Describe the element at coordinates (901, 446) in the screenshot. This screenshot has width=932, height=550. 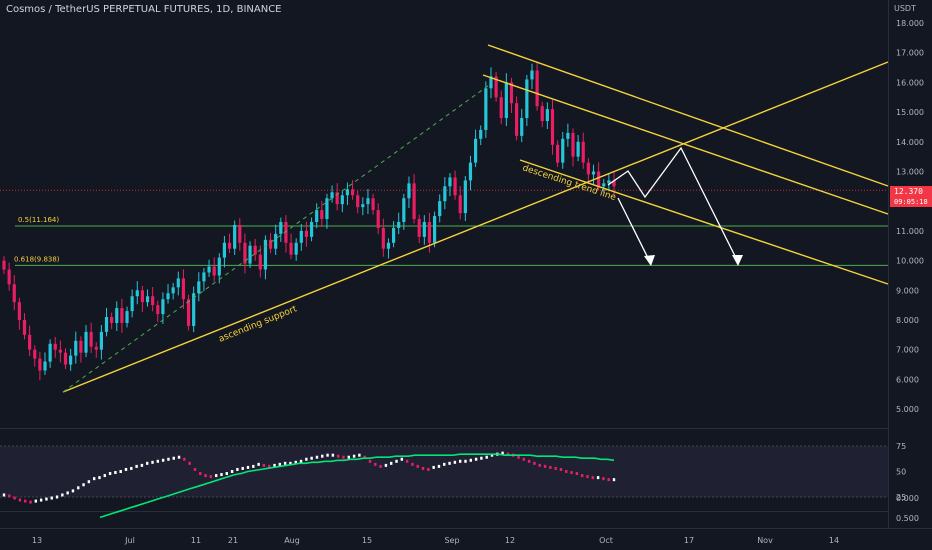
I see `rsi-tick-label: 75` at that location.